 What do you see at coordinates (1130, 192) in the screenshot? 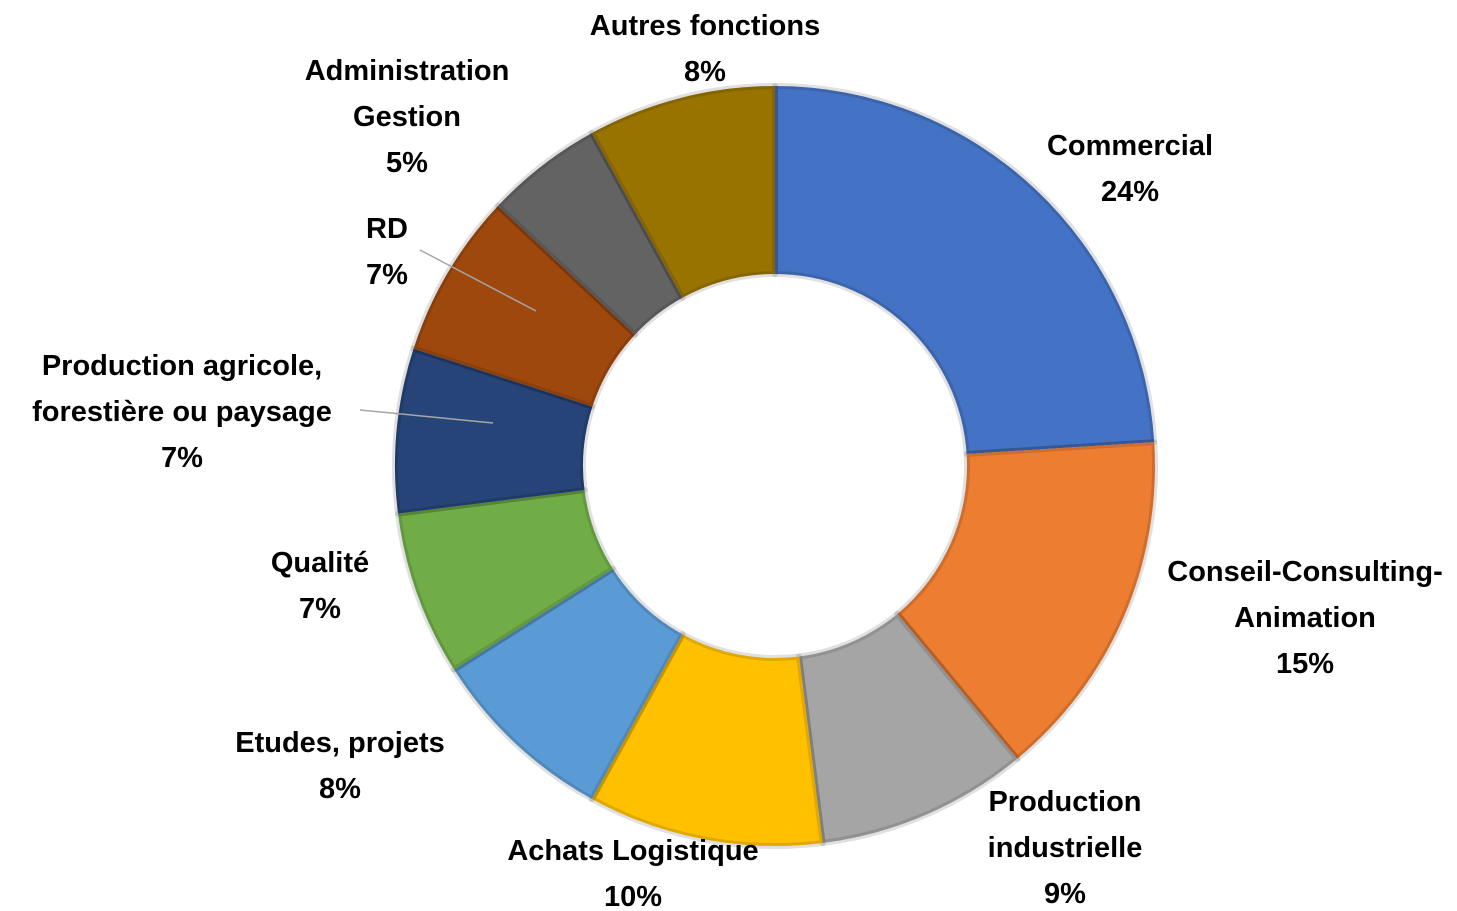
I see `value-label: 24%` at bounding box center [1130, 192].